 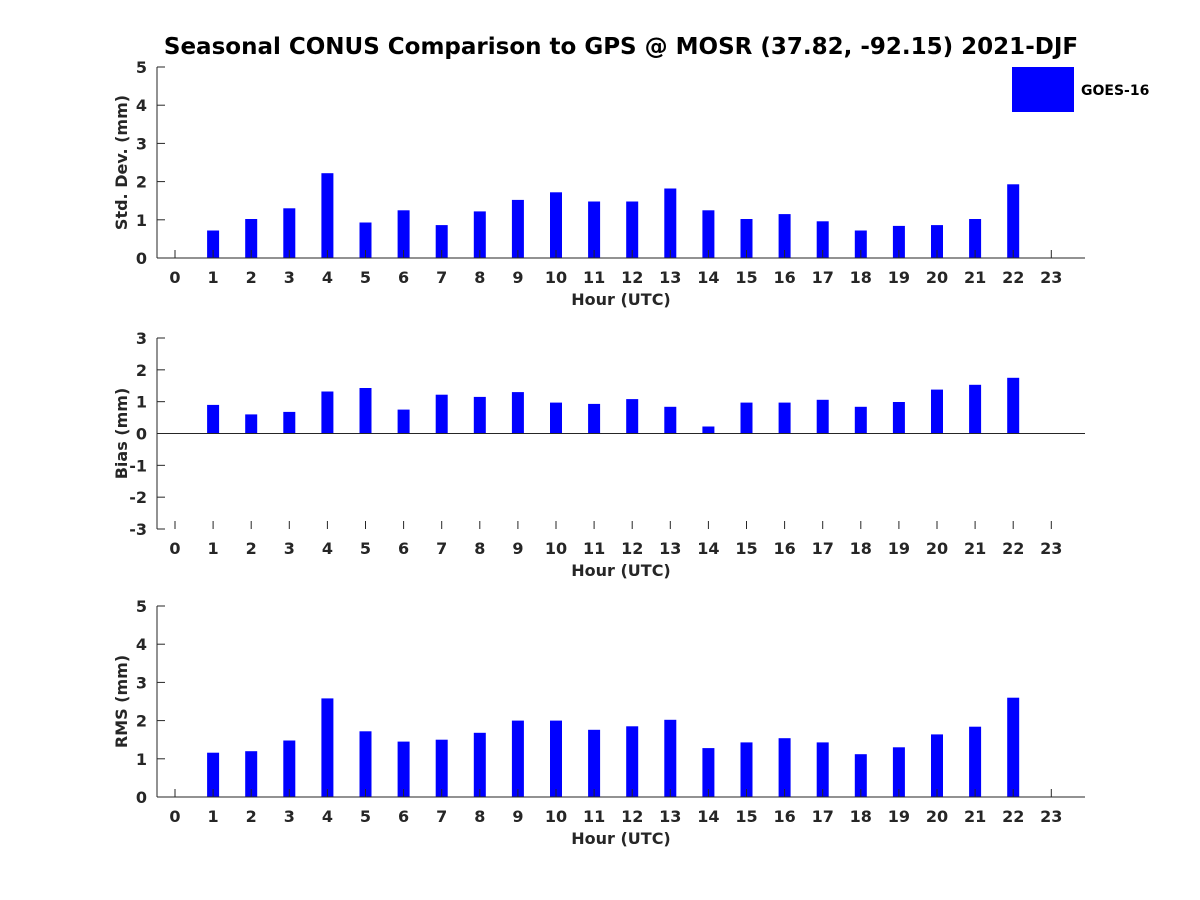 I want to click on x-tick-label: 12, so click(x=632, y=816).